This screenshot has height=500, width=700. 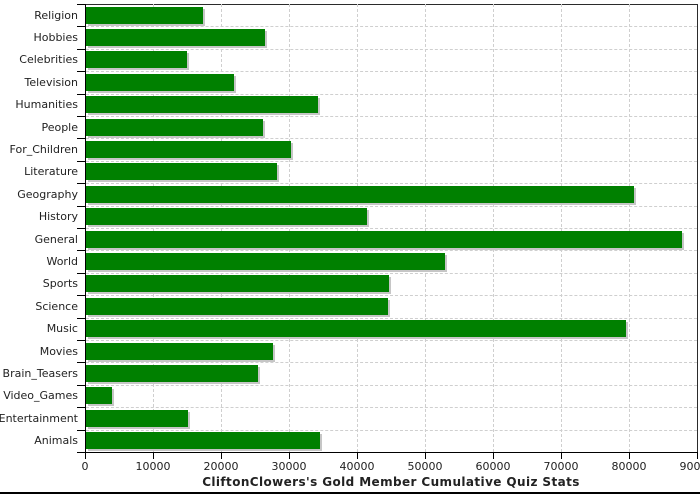 What do you see at coordinates (425, 466) in the screenshot?
I see `x-tick-label-50000: 50000` at bounding box center [425, 466].